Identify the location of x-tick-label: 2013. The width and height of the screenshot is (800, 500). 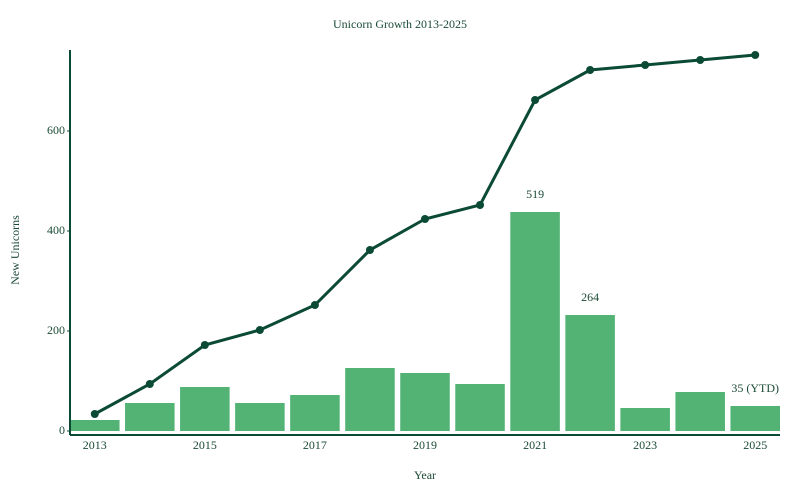
(95, 445).